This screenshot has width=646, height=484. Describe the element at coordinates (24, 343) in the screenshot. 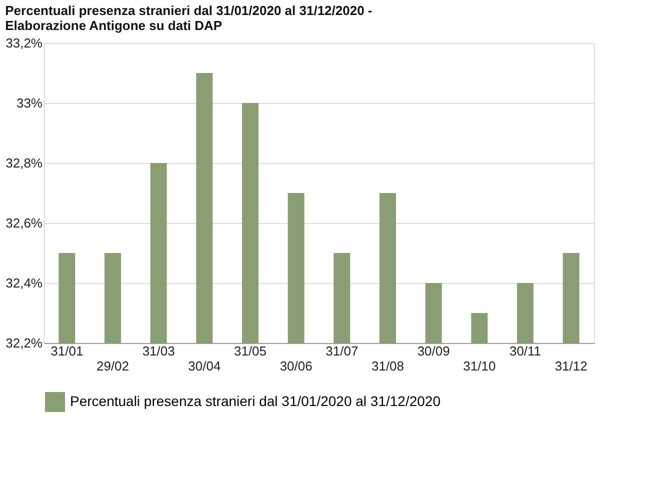

I see `y-tick-label: 32,2%` at that location.